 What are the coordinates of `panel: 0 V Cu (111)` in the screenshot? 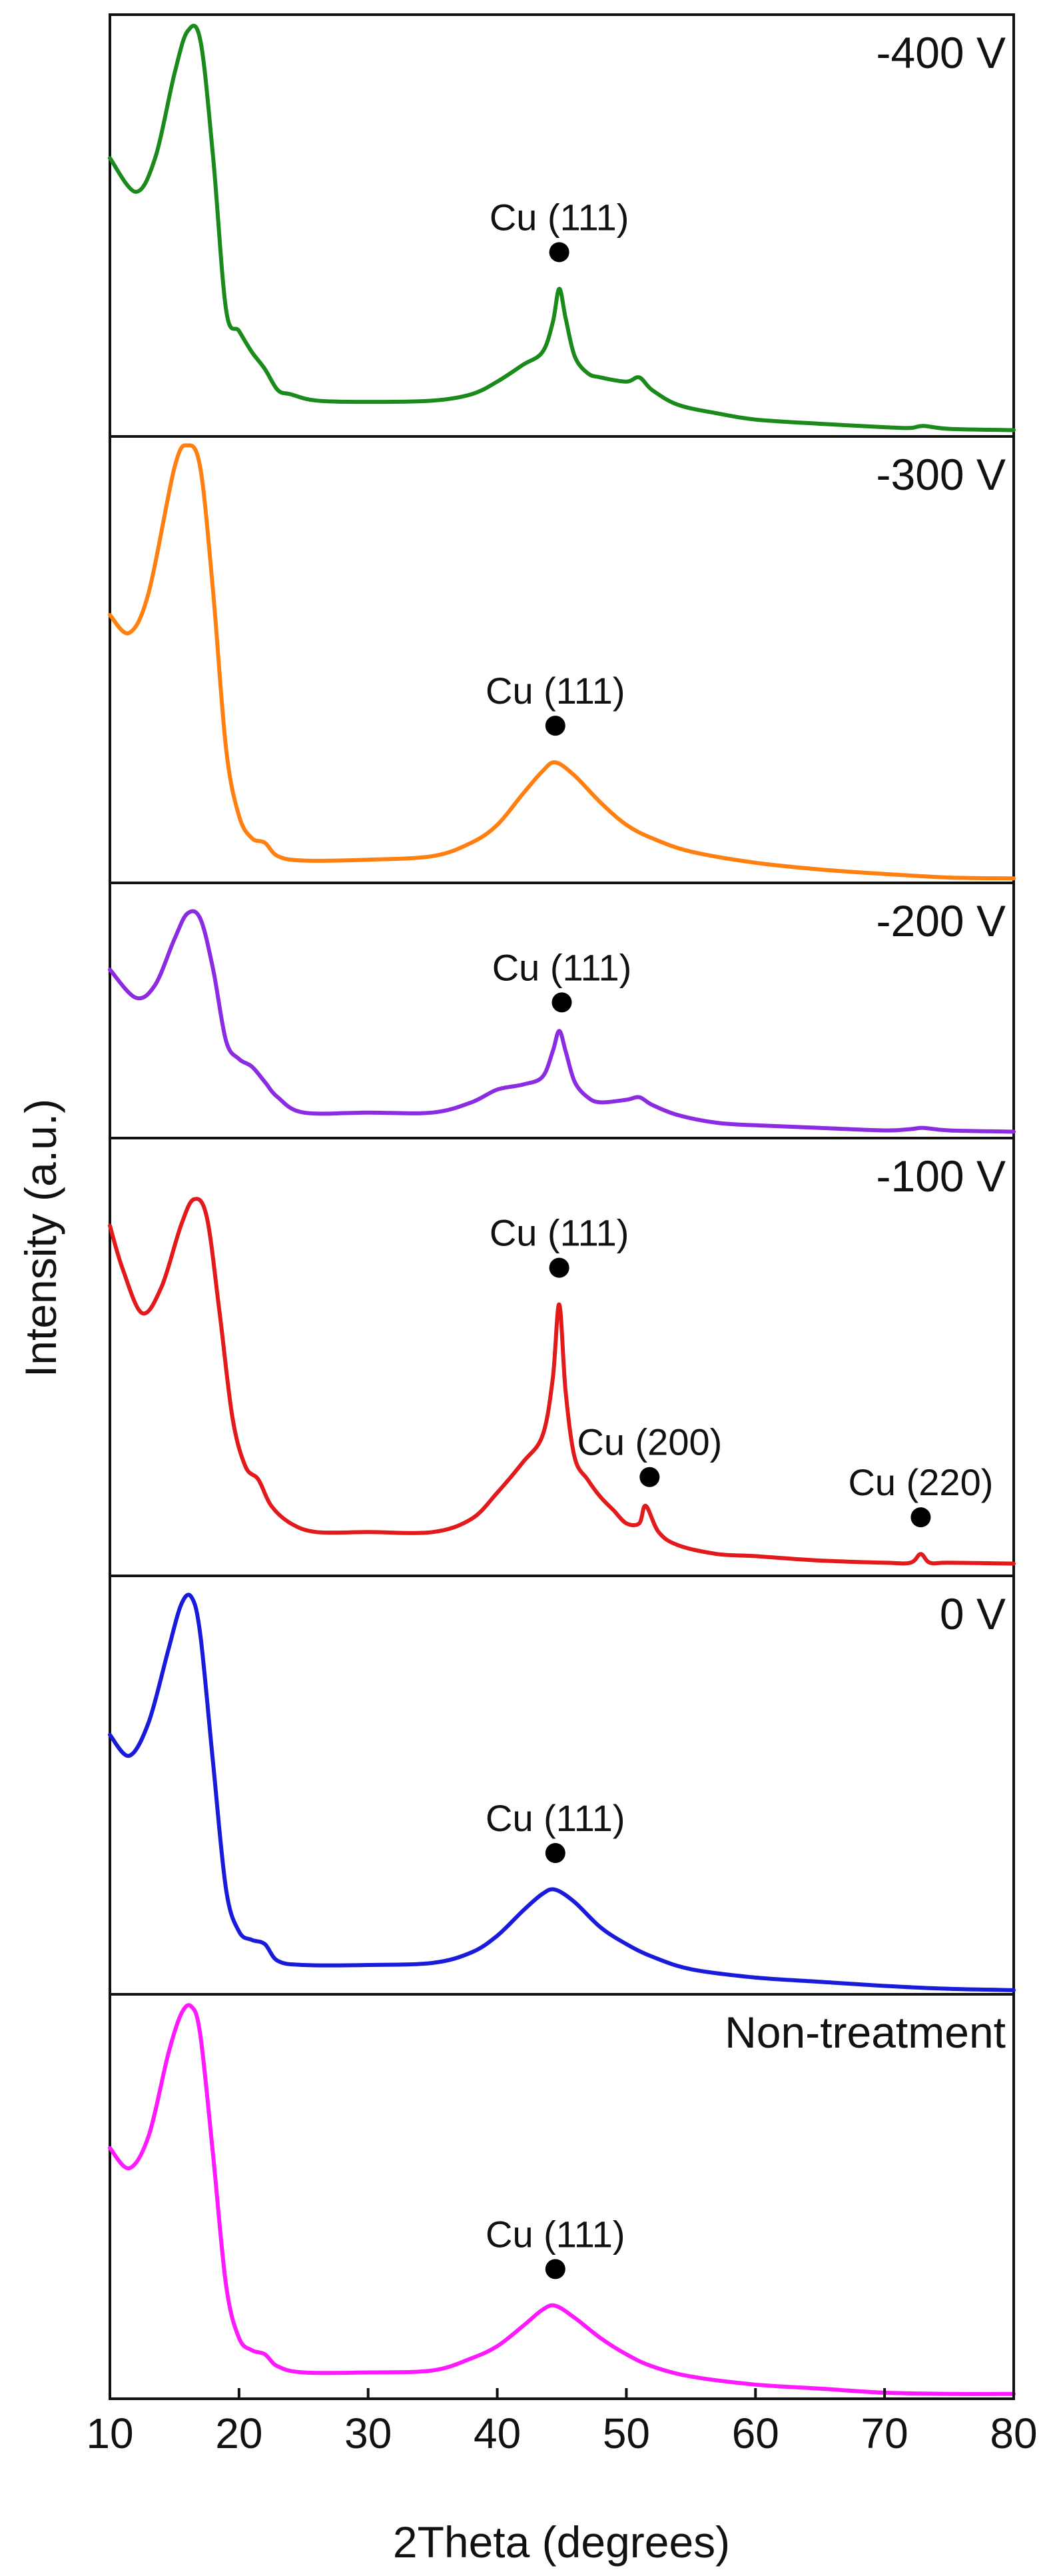 It's located at (562, 1786).